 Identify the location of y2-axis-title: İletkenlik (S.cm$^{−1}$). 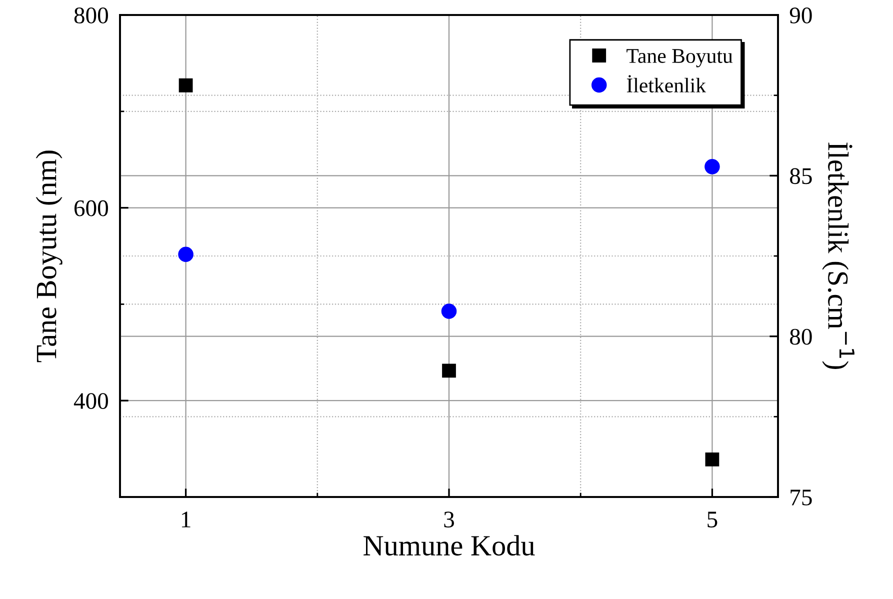
(838, 256).